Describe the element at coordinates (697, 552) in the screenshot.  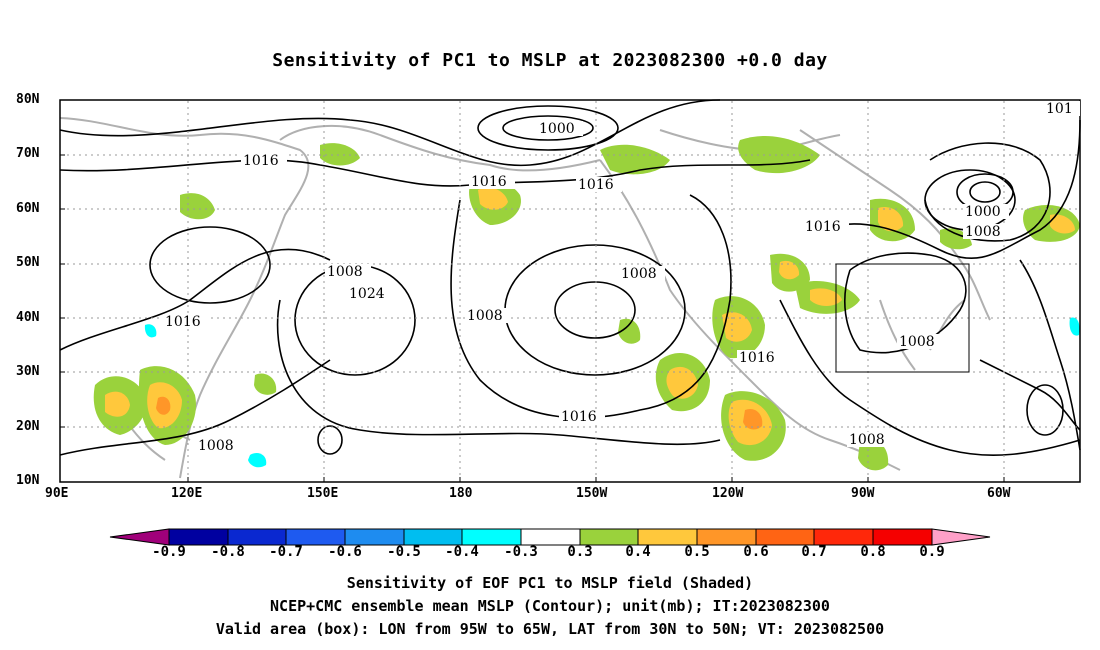
I see `colorbar-tick: 0.5` at that location.